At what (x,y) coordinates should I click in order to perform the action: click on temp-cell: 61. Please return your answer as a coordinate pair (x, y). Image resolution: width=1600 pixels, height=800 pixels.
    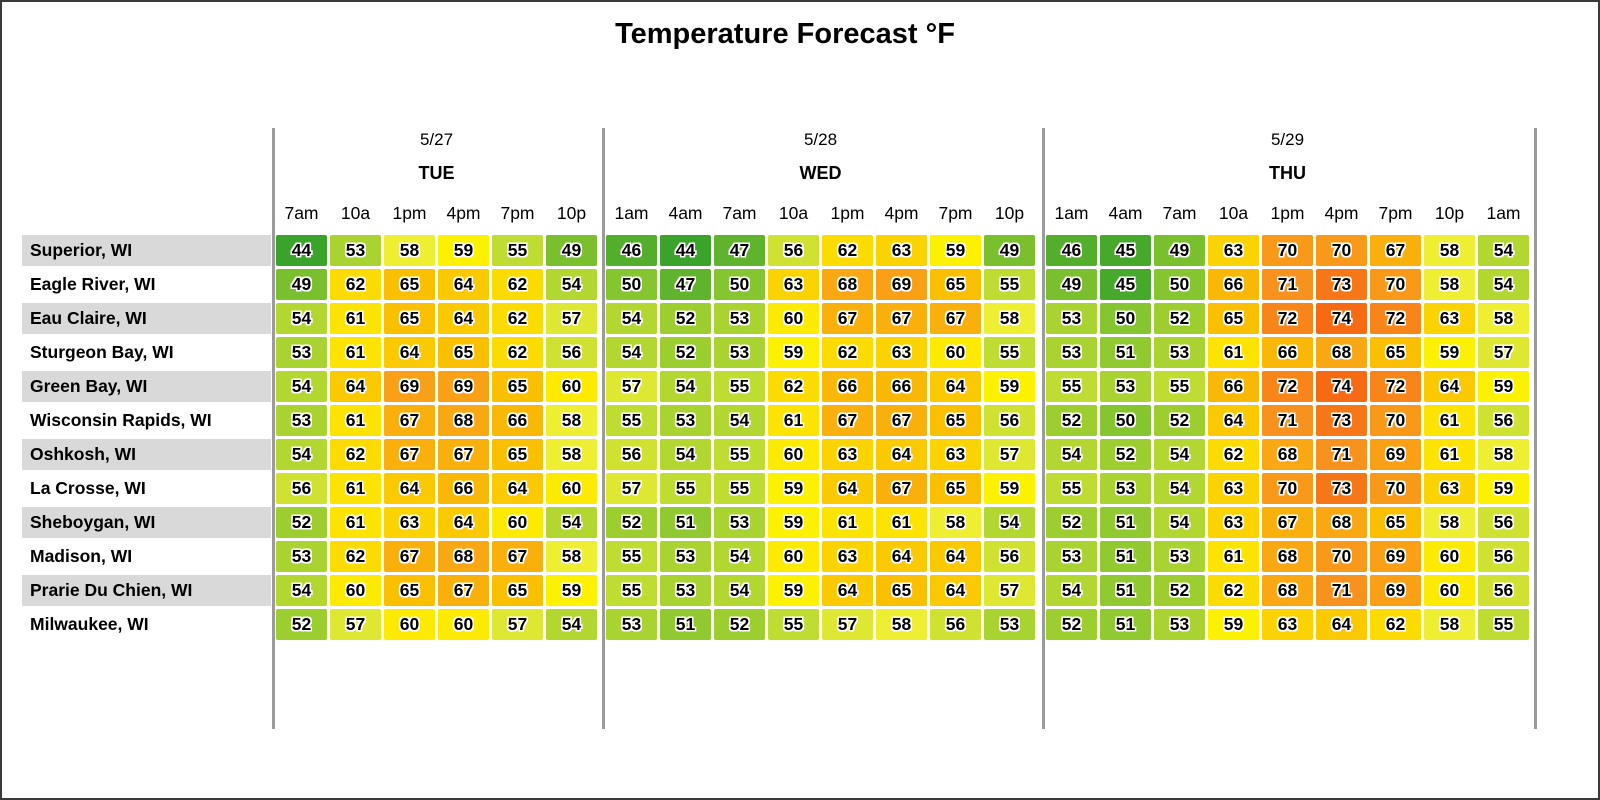
    Looking at the image, I should click on (793, 420).